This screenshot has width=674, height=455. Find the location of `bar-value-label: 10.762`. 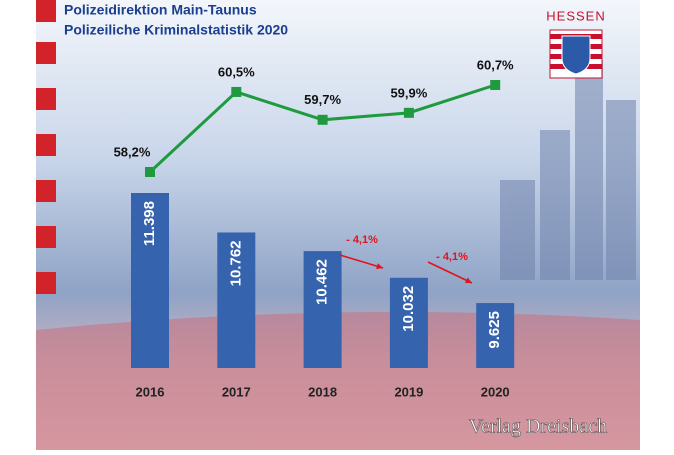

bar-value-label: 10.762 is located at coordinates (235, 263).